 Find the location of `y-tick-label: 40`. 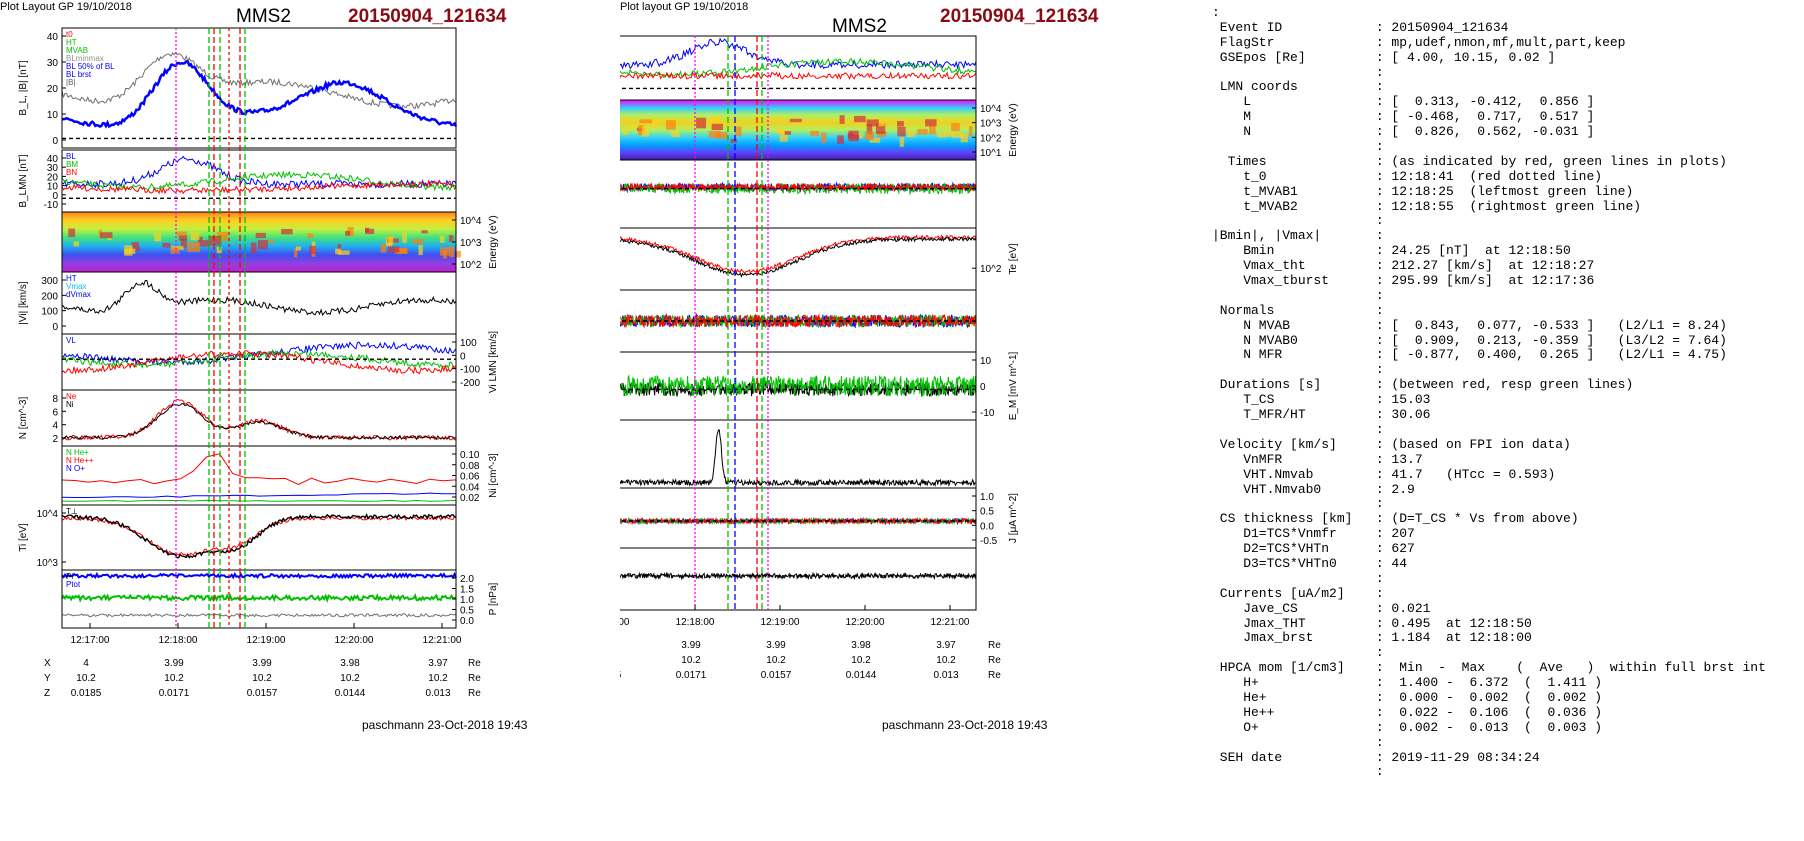

y-tick-label: 40 is located at coordinates (53, 37).